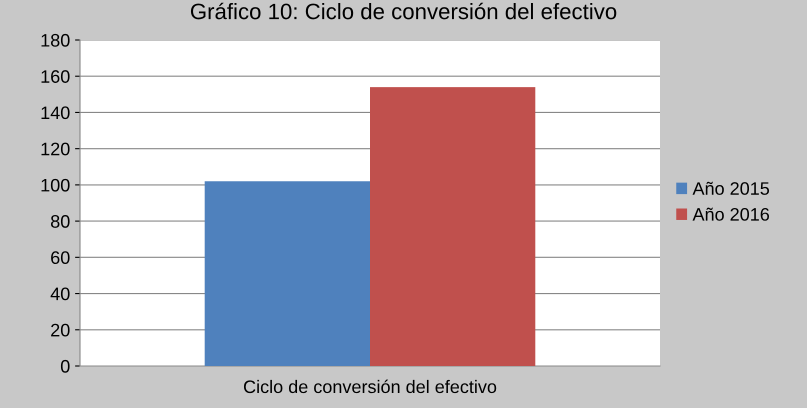  What do you see at coordinates (731, 214) in the screenshot?
I see `legend-label: Año 2016` at bounding box center [731, 214].